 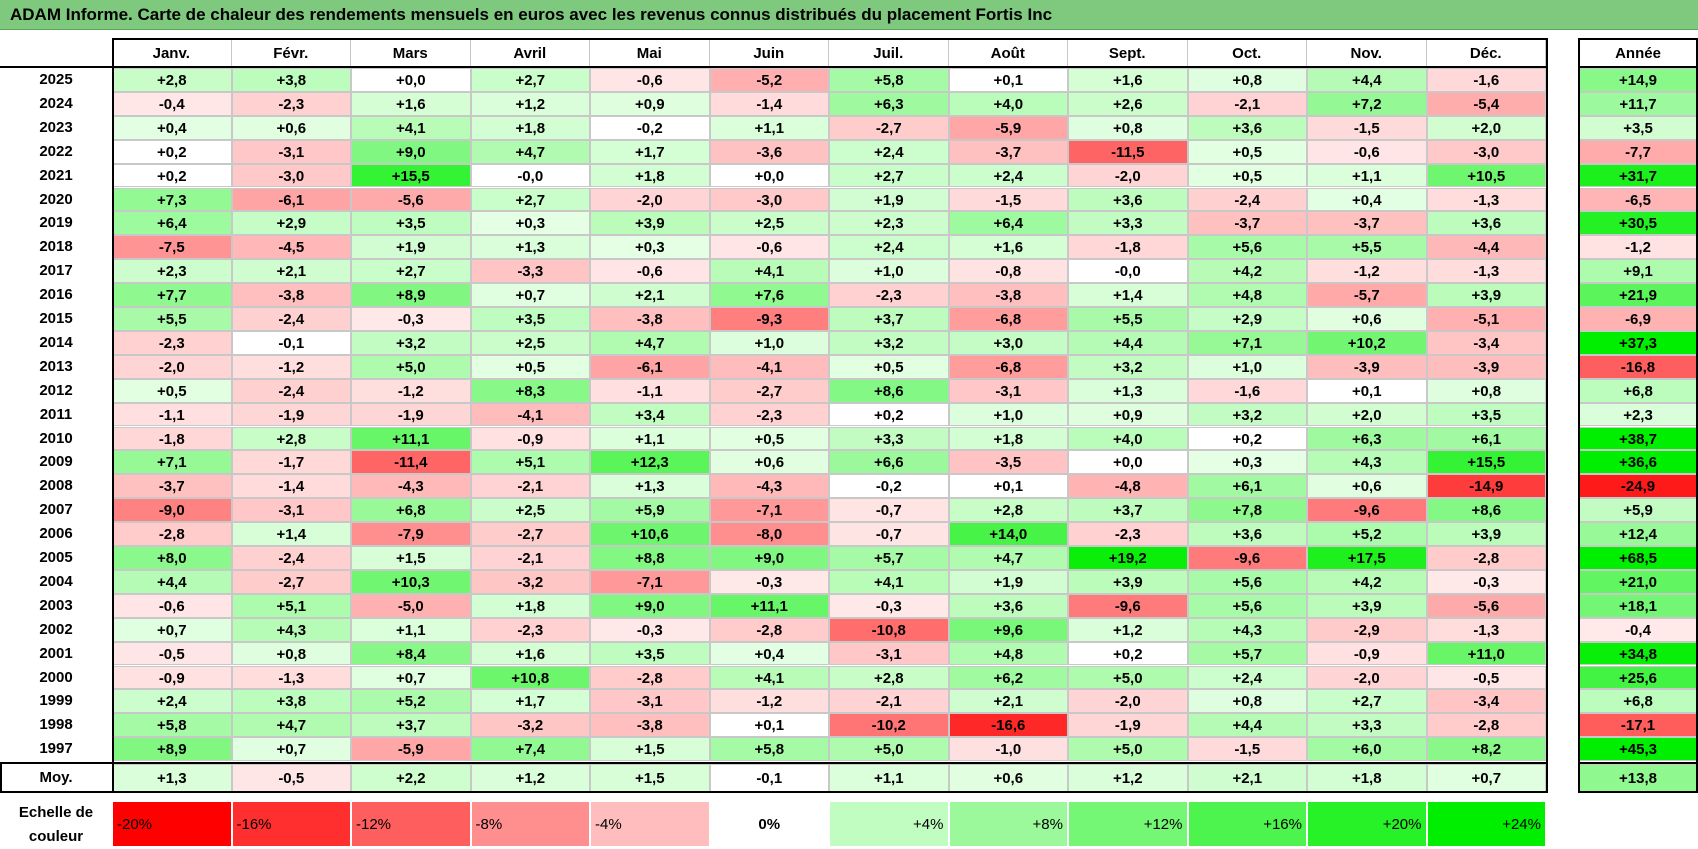 I want to click on heatmap-cell: +3,9, so click(x=1486, y=534).